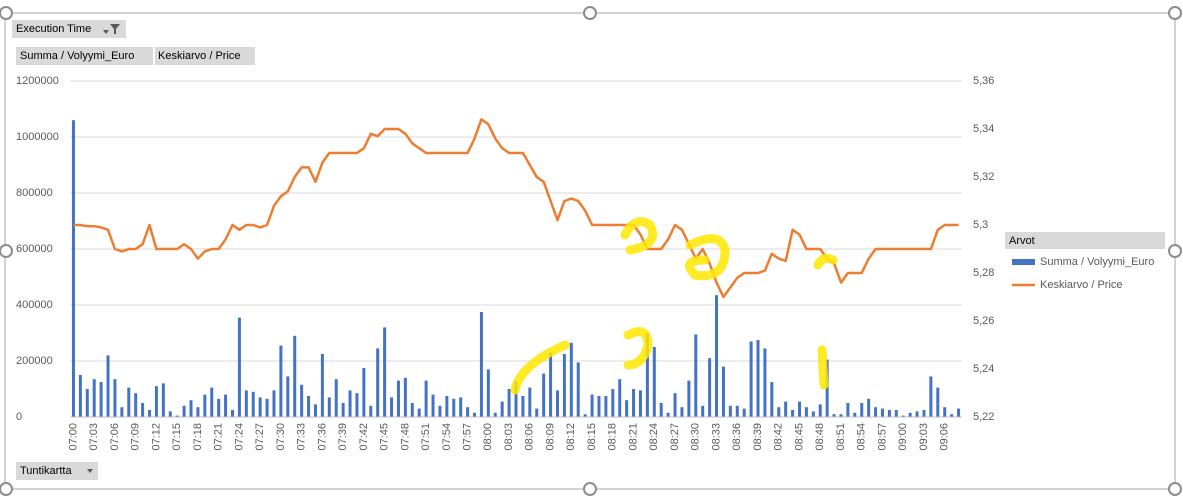  Describe the element at coordinates (69, 29) in the screenshot. I see `filter-button` at that location.